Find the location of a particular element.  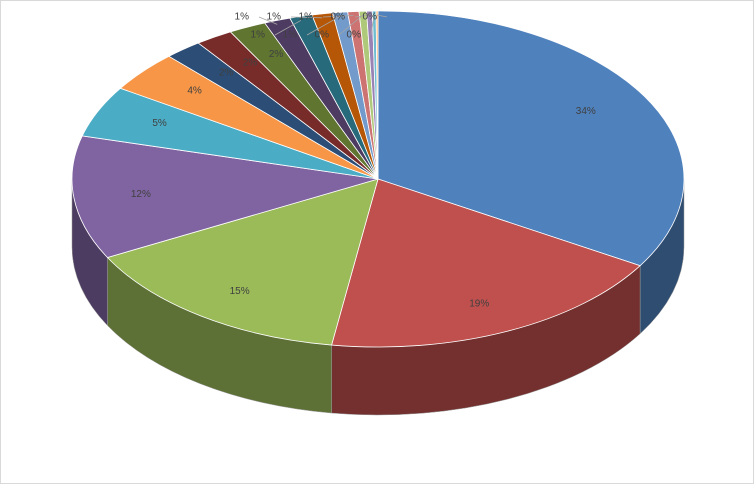

data-label: 15% is located at coordinates (240, 291).